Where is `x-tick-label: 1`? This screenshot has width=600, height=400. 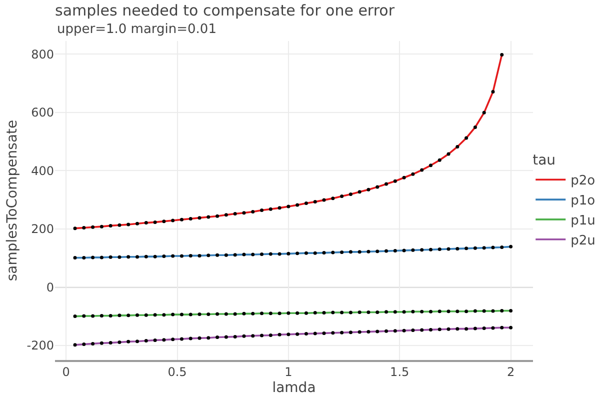
x-tick-label: 1 is located at coordinates (288, 372).